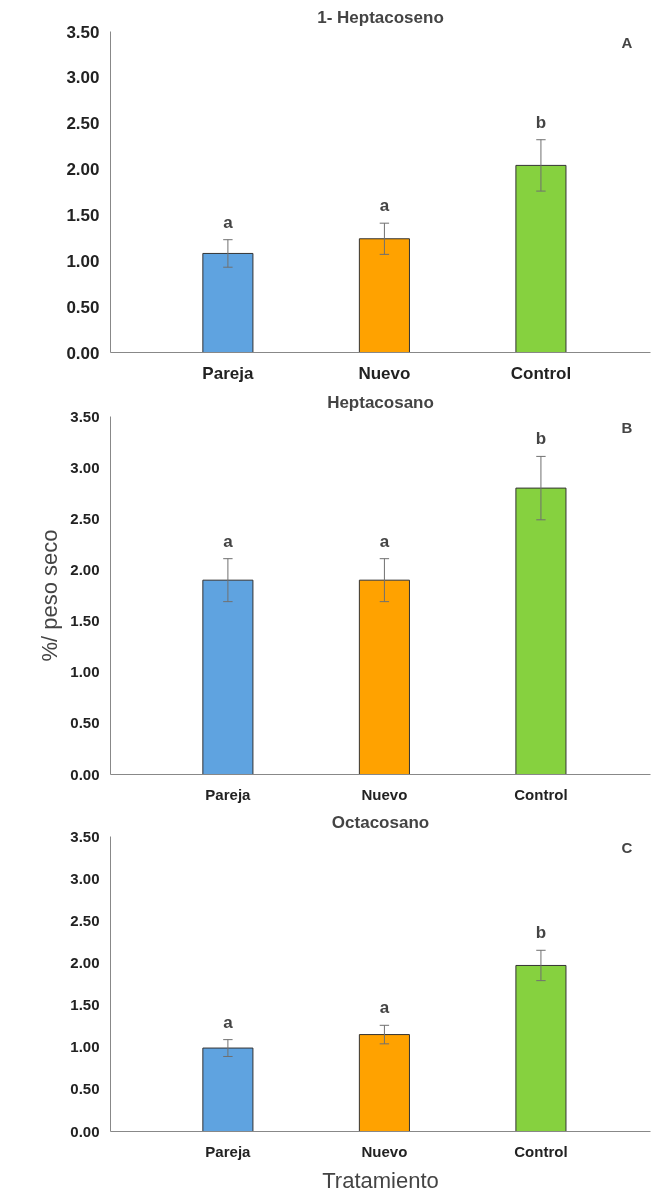 The height and width of the screenshot is (1199, 665). I want to click on chart-title: Octacosano, so click(380, 822).